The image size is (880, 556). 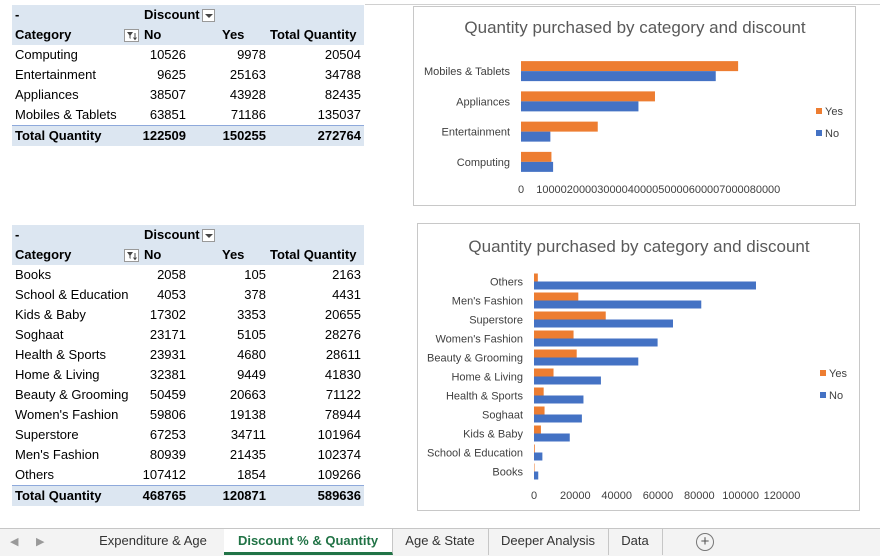 I want to click on sheet-tab: Discount % & Quantity, so click(x=308, y=542).